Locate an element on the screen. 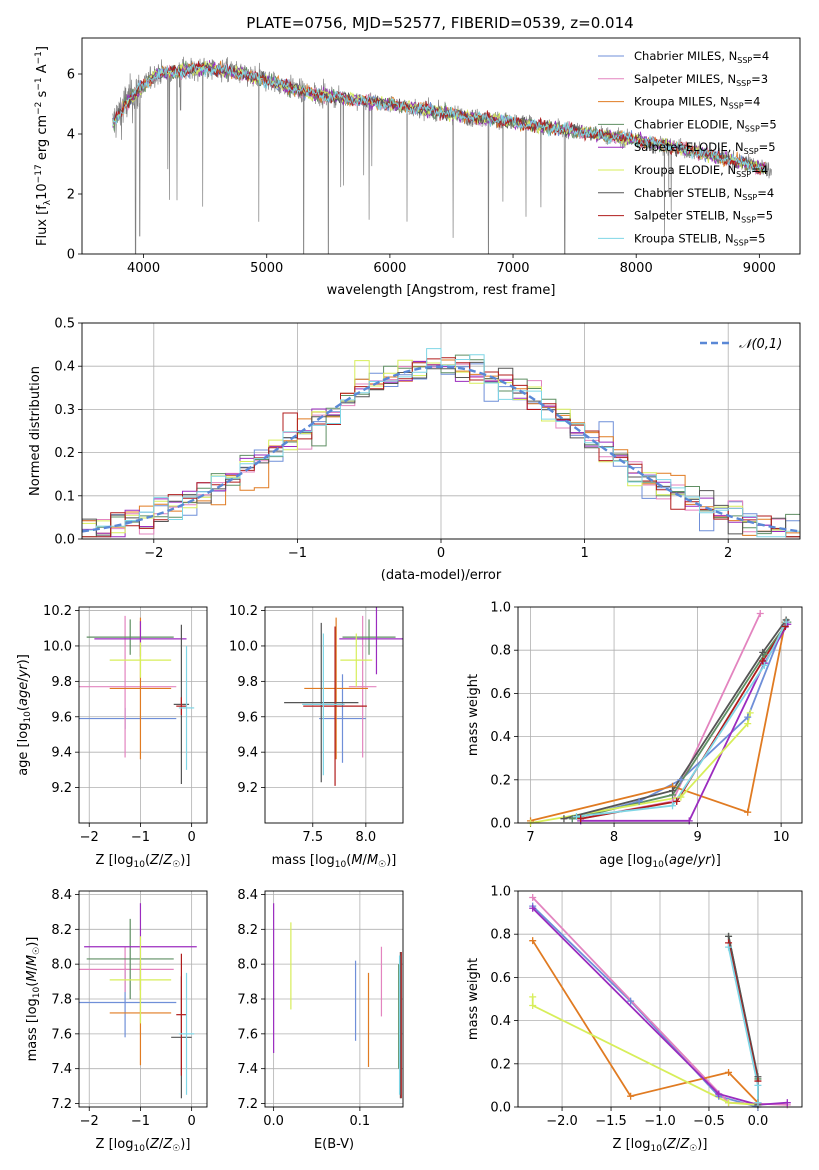 The width and height of the screenshot is (819, 1170). y-tick-label: 10.2 is located at coordinates (57, 611).